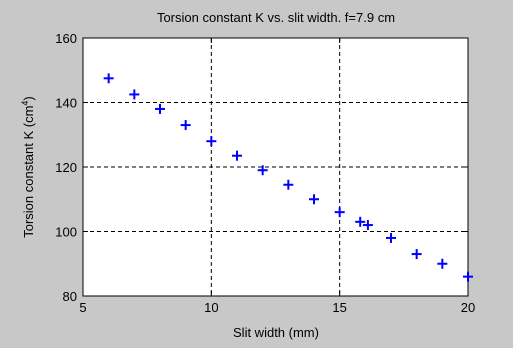  What do you see at coordinates (66, 38) in the screenshot?
I see `y-tick-label: 160` at bounding box center [66, 38].